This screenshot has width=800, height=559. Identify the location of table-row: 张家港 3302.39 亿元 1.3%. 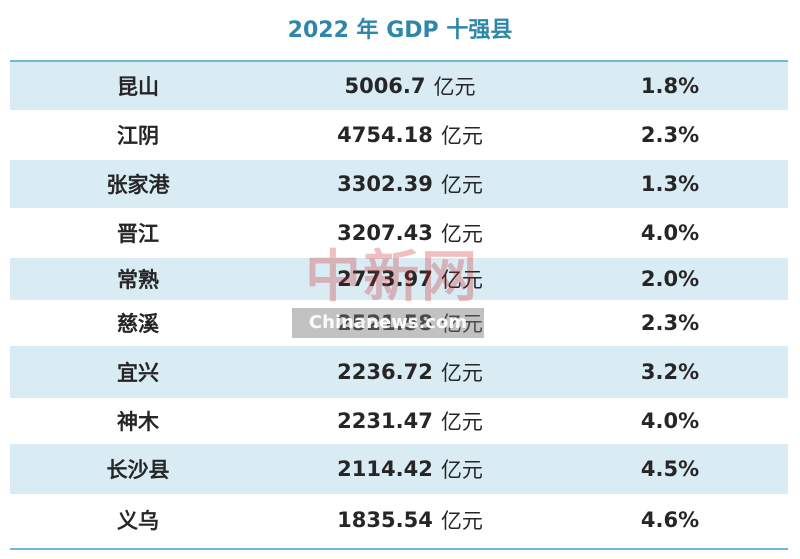
(399, 184).